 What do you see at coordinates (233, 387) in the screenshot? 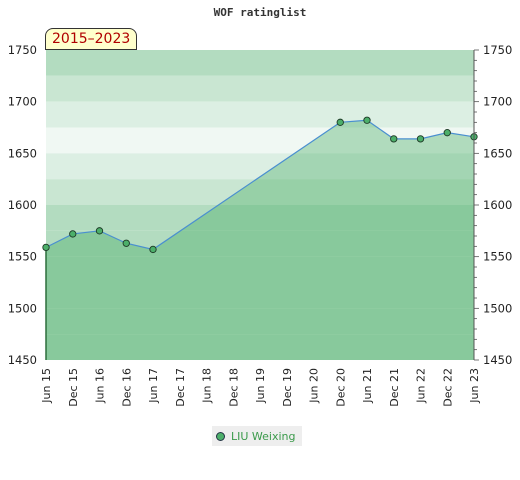
I see `x-tick-label: Dec 18` at bounding box center [233, 387].